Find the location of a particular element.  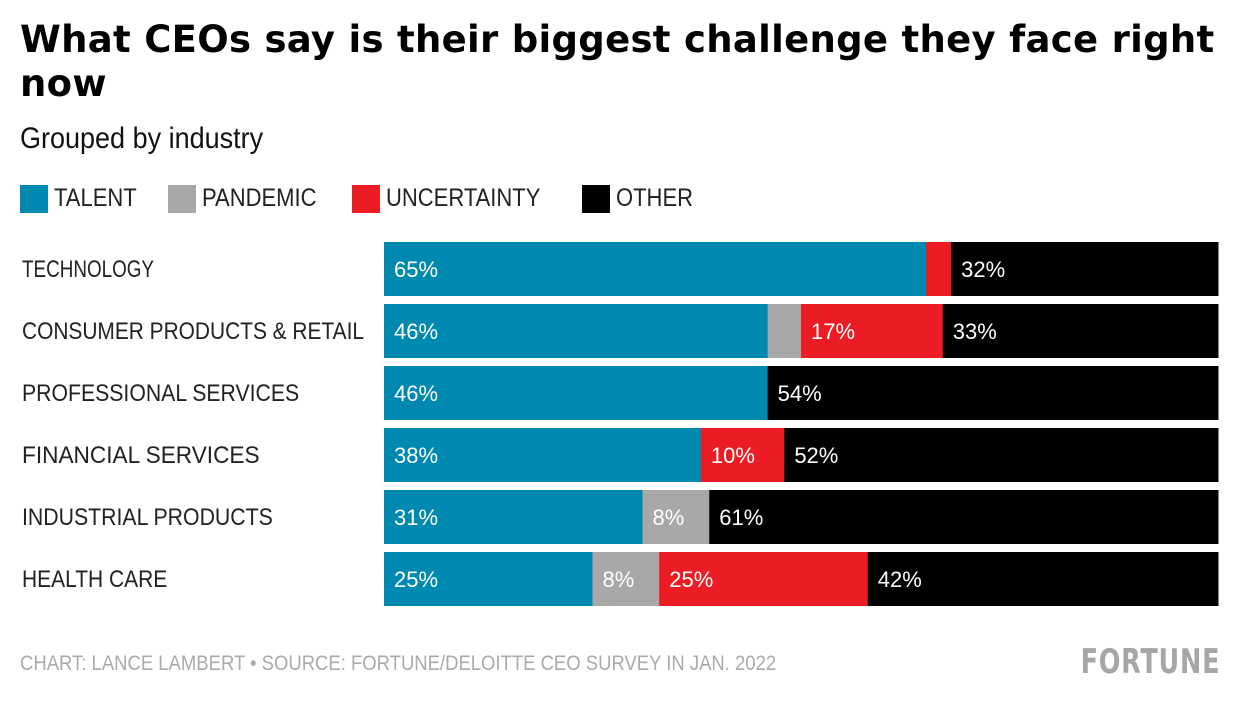

bar-financial-services-other is located at coordinates (1001, 455).